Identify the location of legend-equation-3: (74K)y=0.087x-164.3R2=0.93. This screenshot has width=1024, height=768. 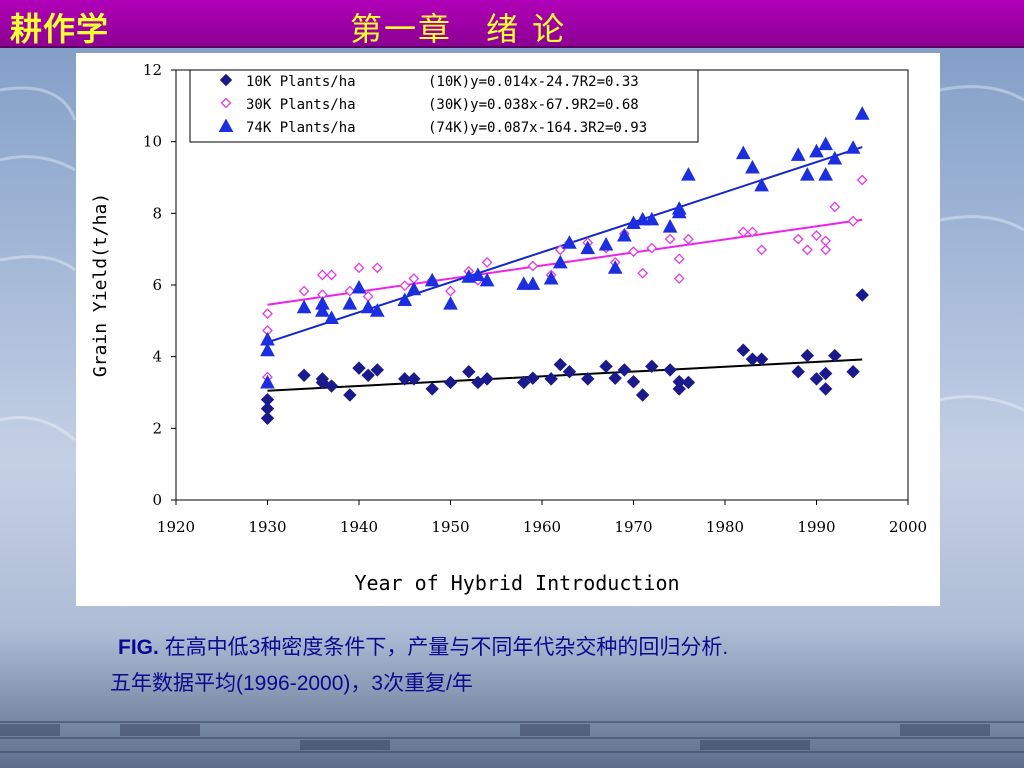
(537, 128).